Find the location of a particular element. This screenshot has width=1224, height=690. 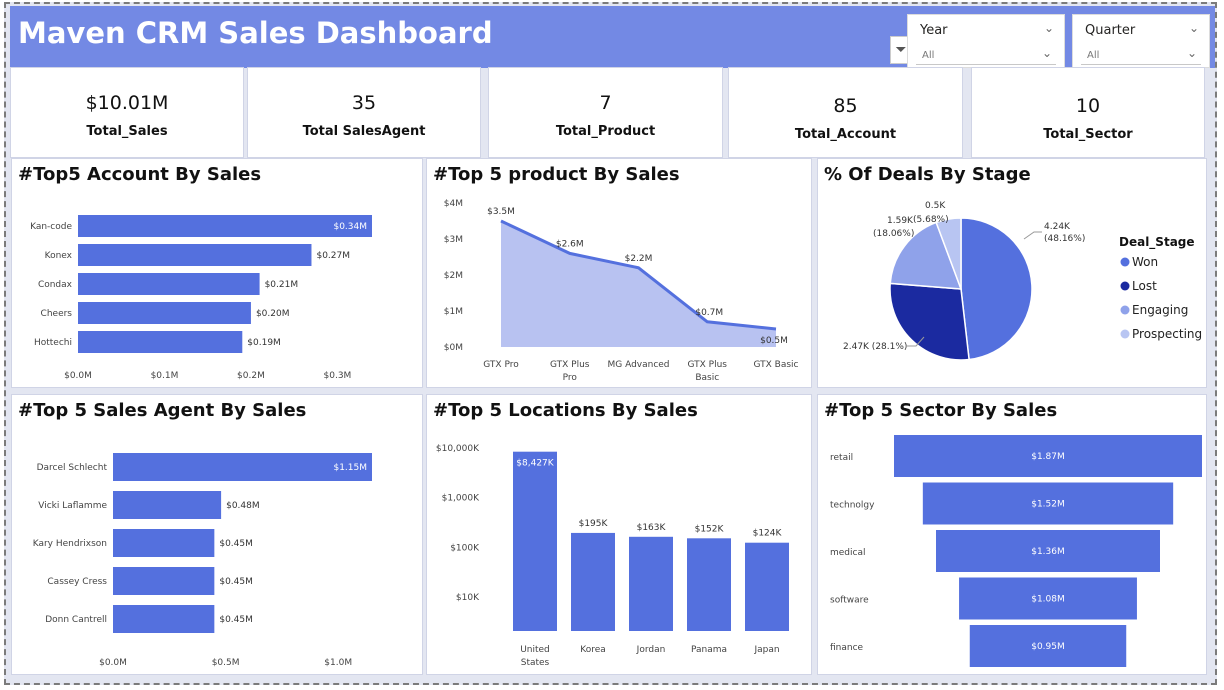

quarter-slicer: Quarter ⌄ All ⌄ is located at coordinates (1141, 41).